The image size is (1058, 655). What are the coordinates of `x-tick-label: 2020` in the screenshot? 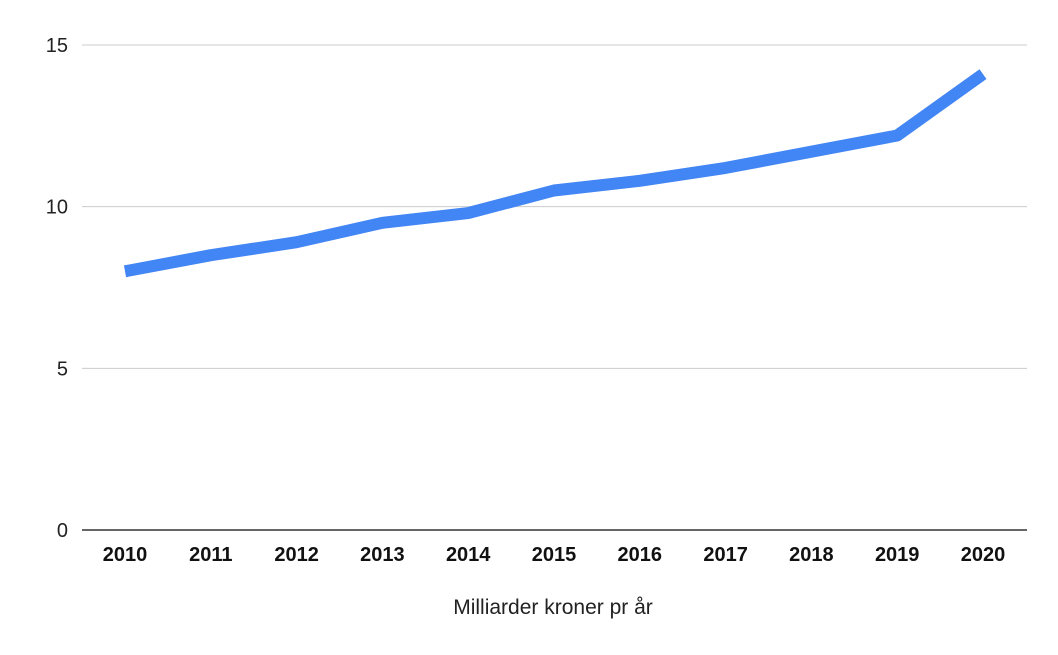 It's located at (983, 555).